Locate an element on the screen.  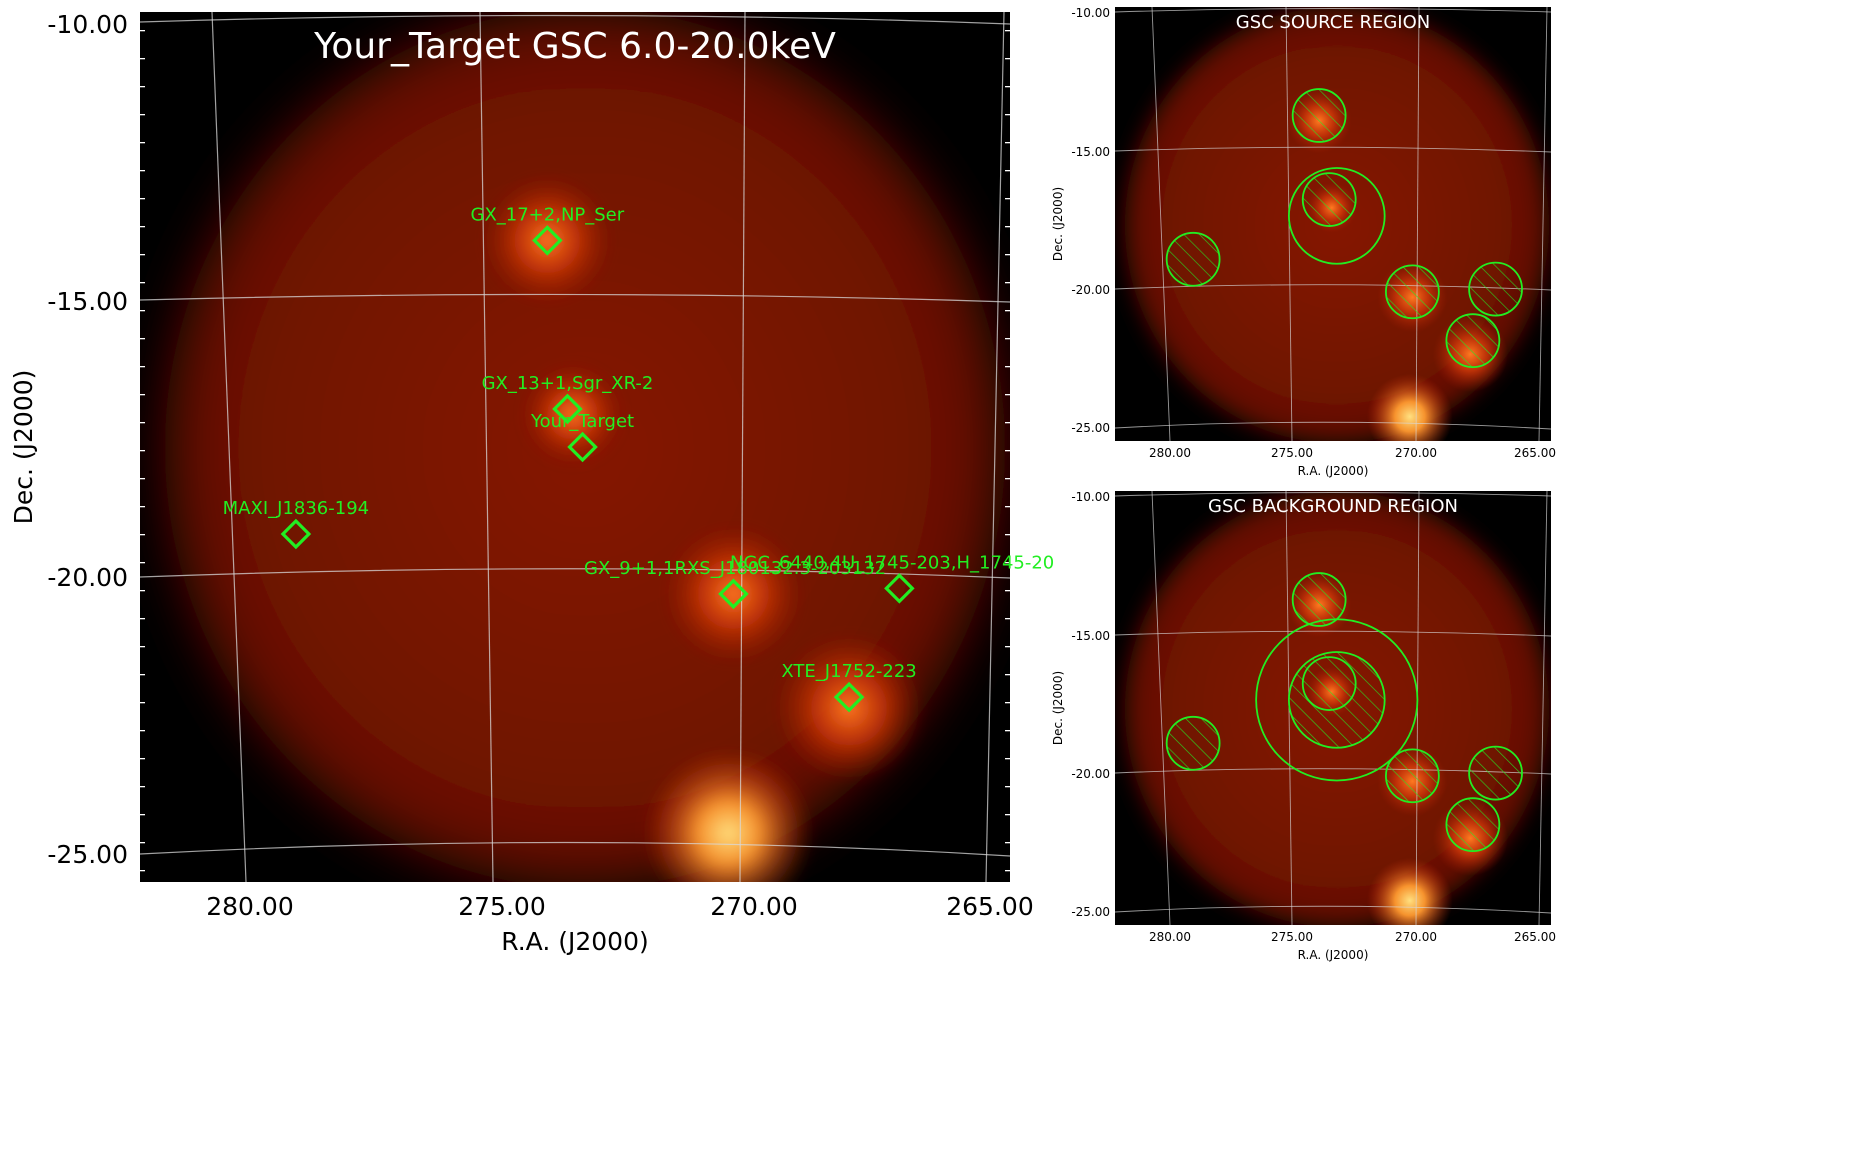
source-x-tick-1: 280.00 is located at coordinates (1170, 453).